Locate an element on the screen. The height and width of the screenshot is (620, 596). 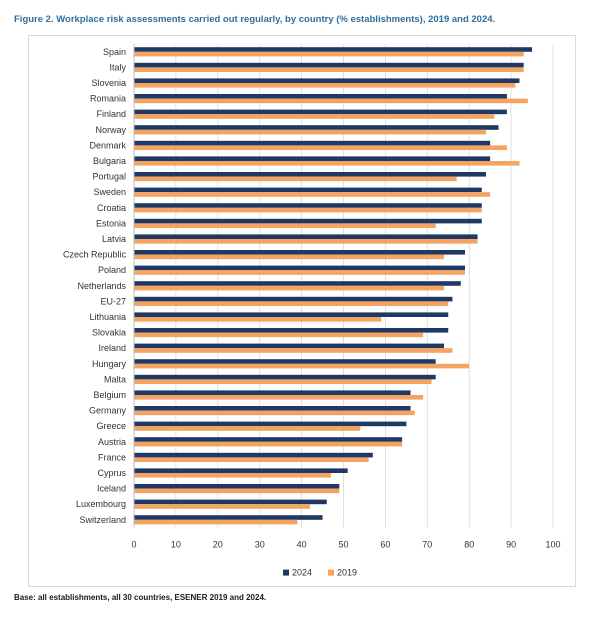
legend-label: 2019 is located at coordinates (347, 573).